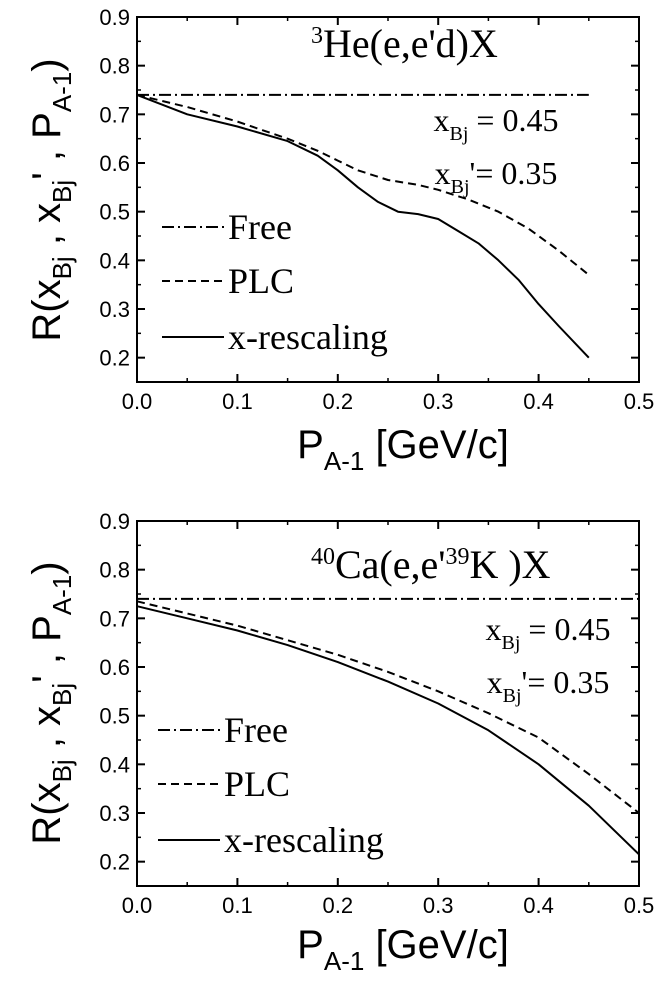  Describe the element at coordinates (431, 564) in the screenshot. I see `chart-title: 40Ca(e,e'39K )X` at that location.